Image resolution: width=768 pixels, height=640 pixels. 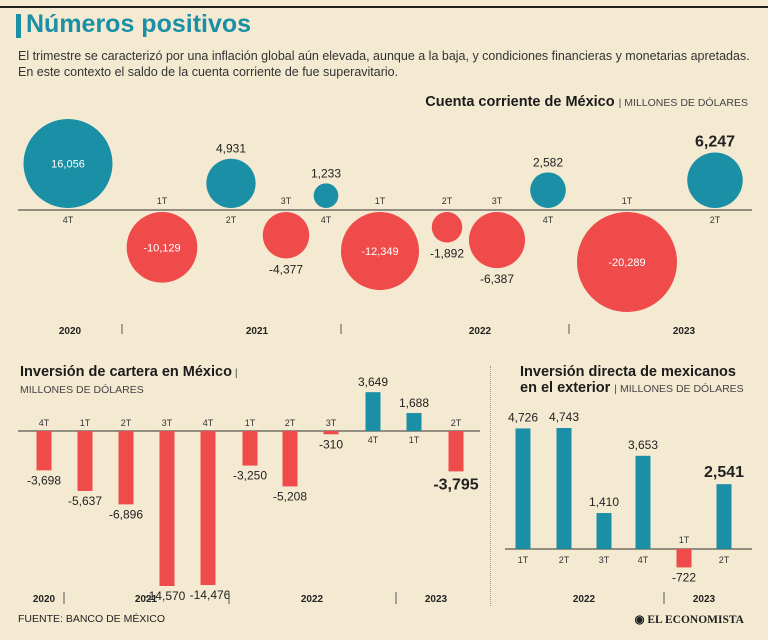 What do you see at coordinates (44, 599) in the screenshot?
I see `portfolio-year-label: 2020` at bounding box center [44, 599].